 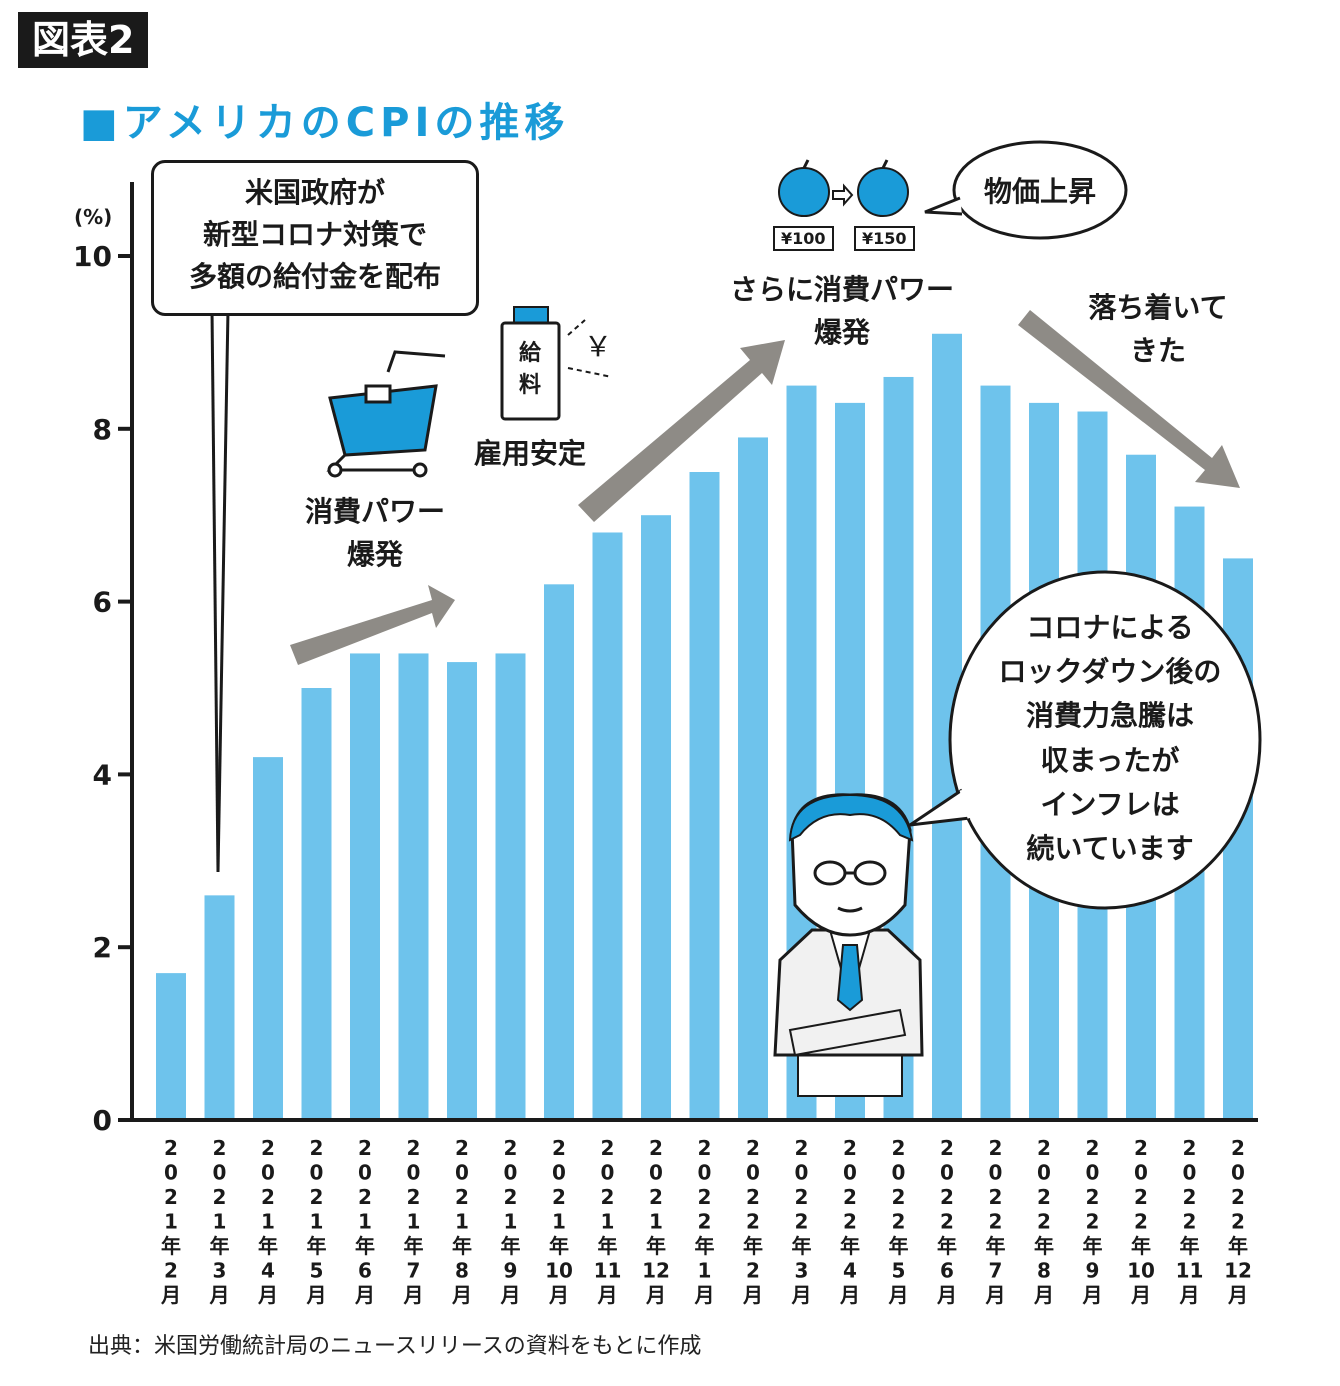 I want to click on bar-2021年9月, so click(x=510, y=886).